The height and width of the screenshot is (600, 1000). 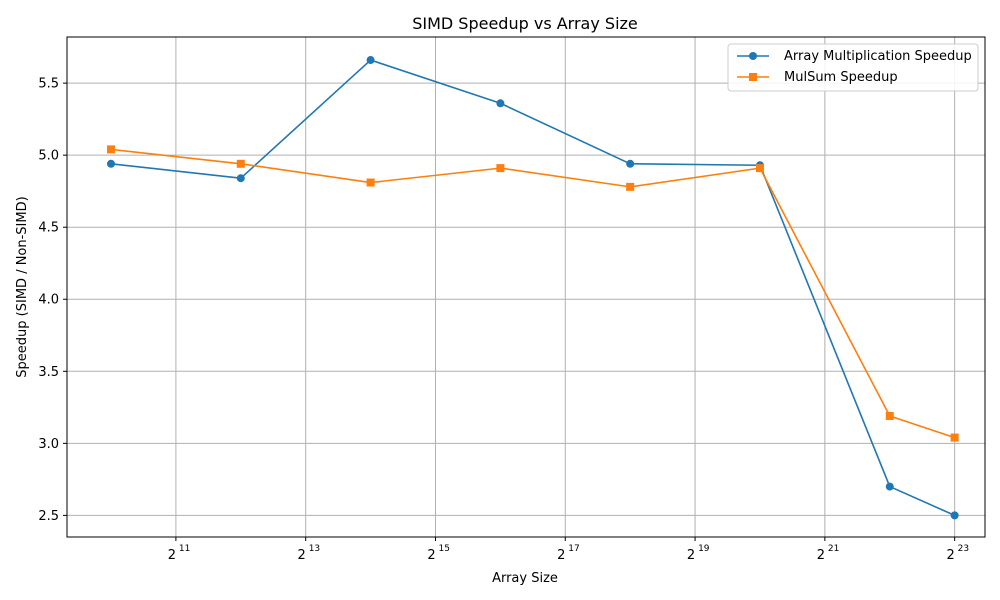 I want to click on x-tick-exponent: 17, so click(x=573, y=549).